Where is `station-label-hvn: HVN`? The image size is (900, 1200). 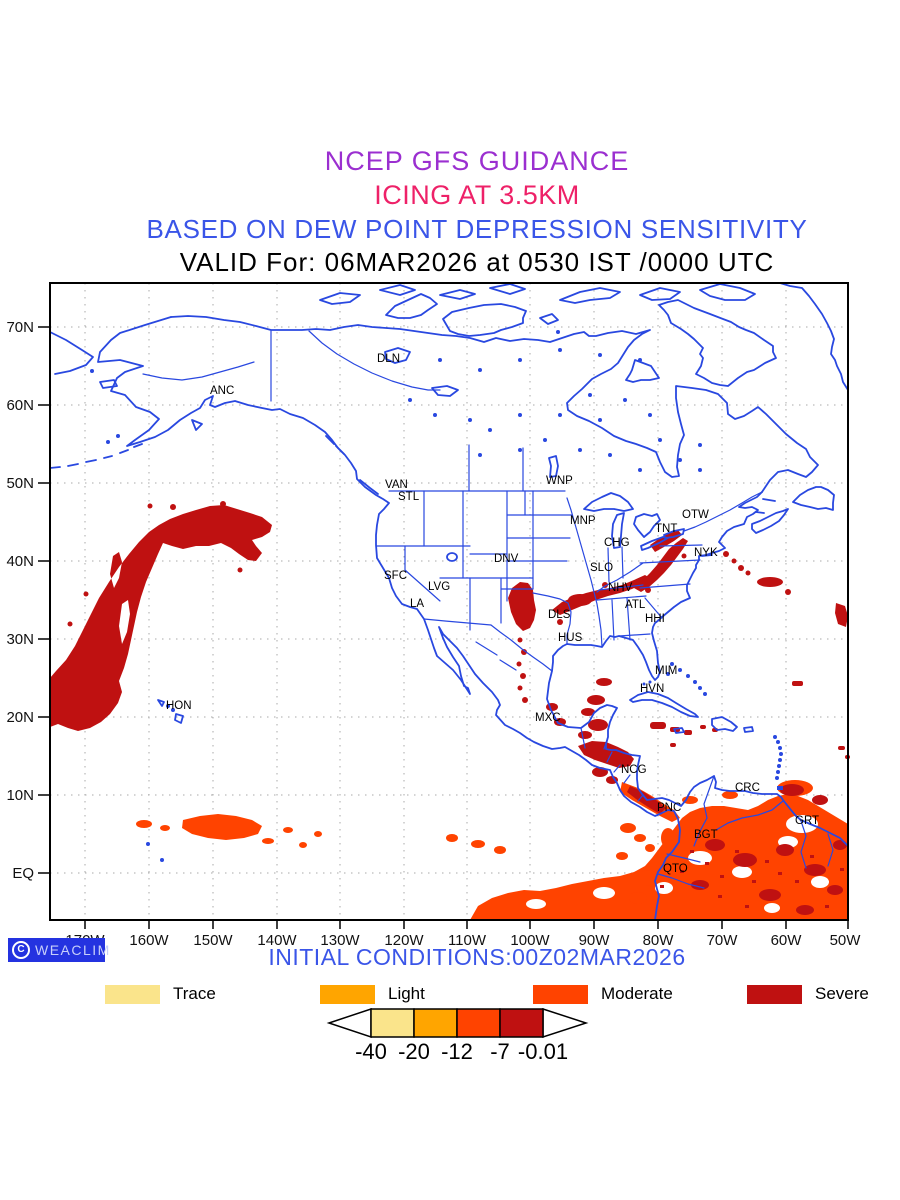
station-label-hvn: HVN is located at coordinates (652, 689).